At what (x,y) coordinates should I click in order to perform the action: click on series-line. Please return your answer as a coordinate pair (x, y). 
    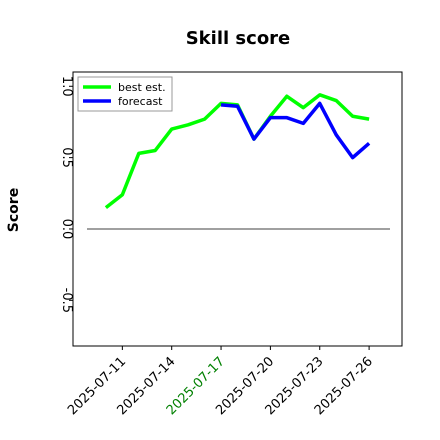
    Looking at the image, I should click on (295, 130).